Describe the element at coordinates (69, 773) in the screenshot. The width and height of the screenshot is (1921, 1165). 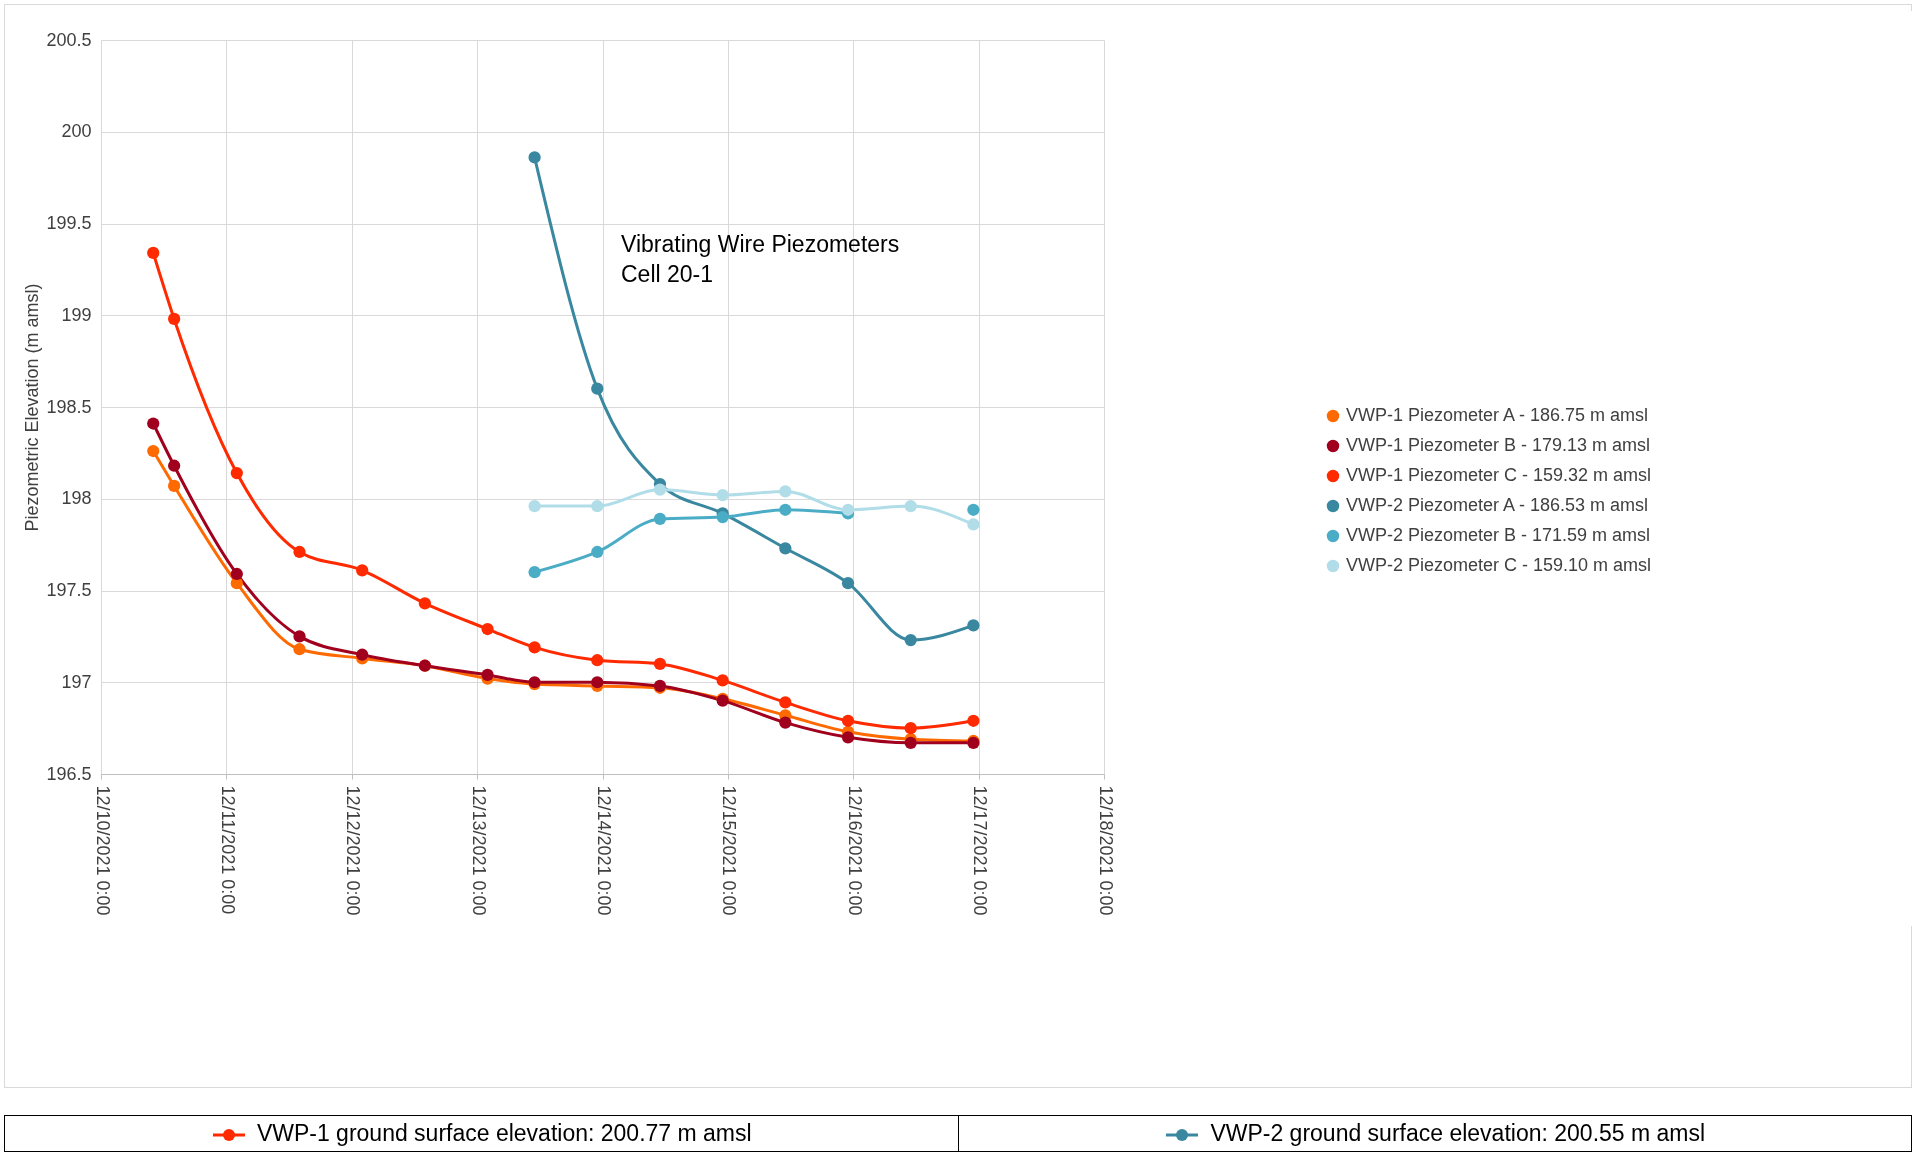
I see `y-tick-label: 196.5` at that location.